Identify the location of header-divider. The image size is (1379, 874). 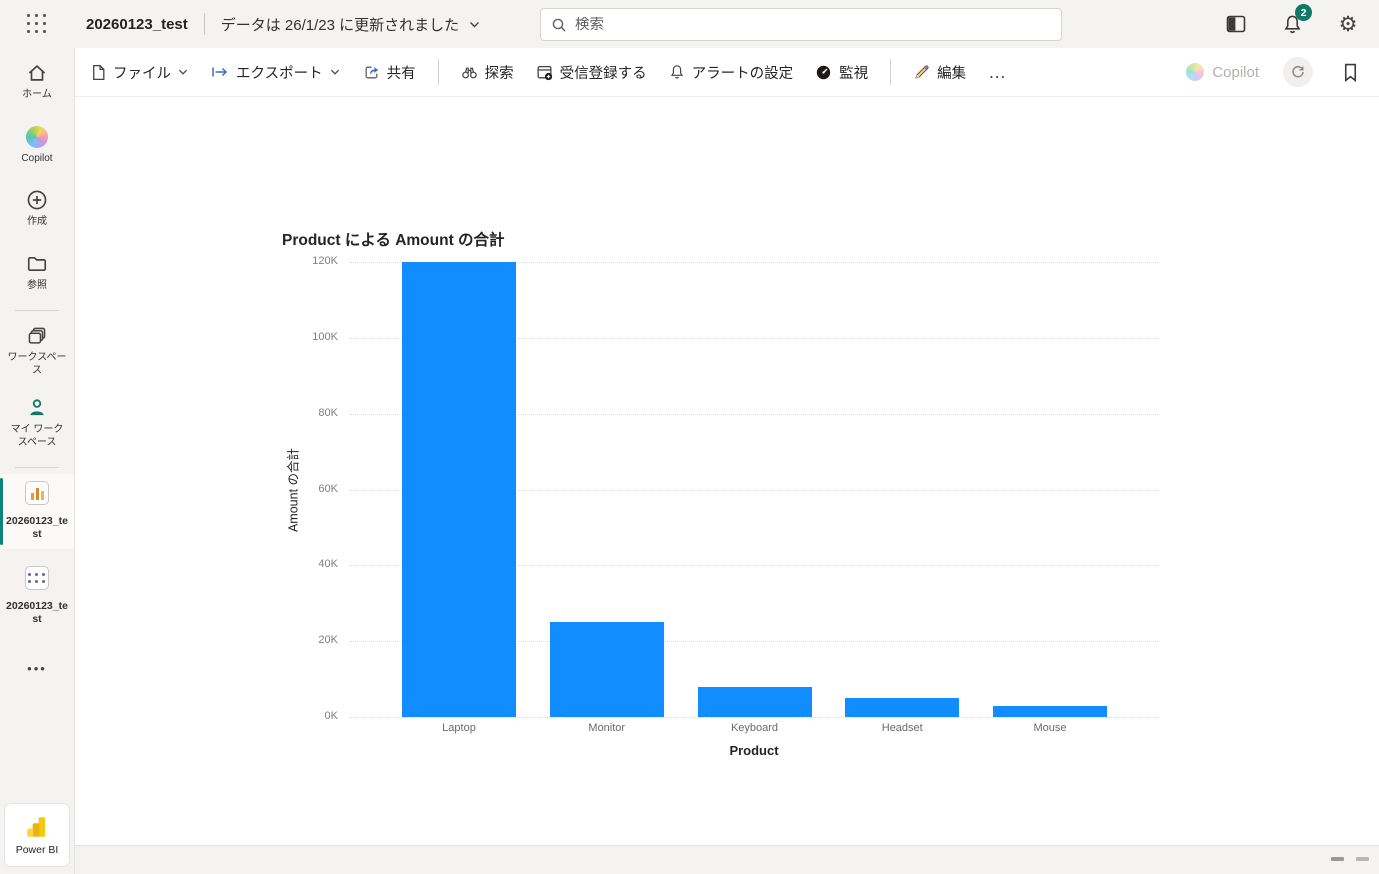
(204, 24).